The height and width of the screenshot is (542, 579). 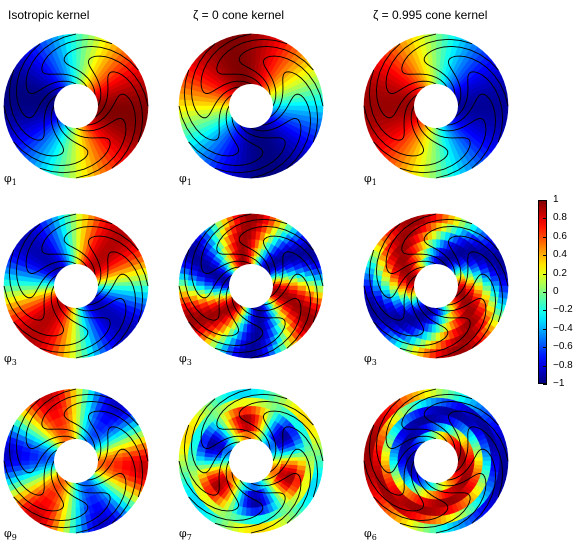 I want to click on eigenfunction-label: φ3, so click(x=10, y=360).